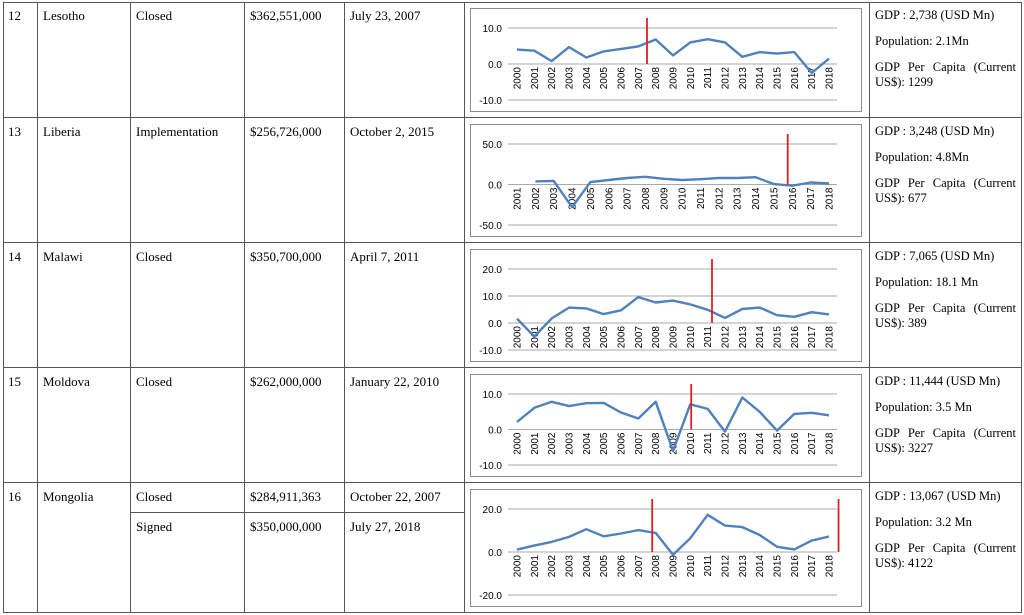 This screenshot has width=1024, height=615. Describe the element at coordinates (691, 78) in the screenshot. I see `x-tick-label: 2010` at that location.